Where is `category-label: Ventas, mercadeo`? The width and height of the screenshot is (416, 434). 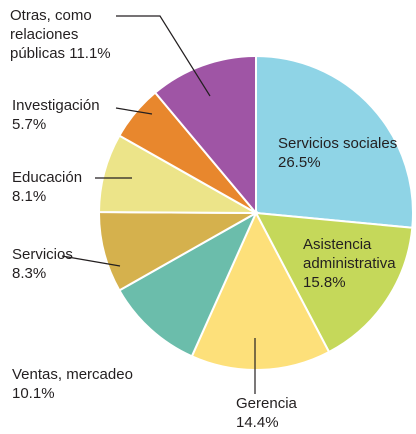 category-label: Ventas, mercadeo is located at coordinates (72, 374).